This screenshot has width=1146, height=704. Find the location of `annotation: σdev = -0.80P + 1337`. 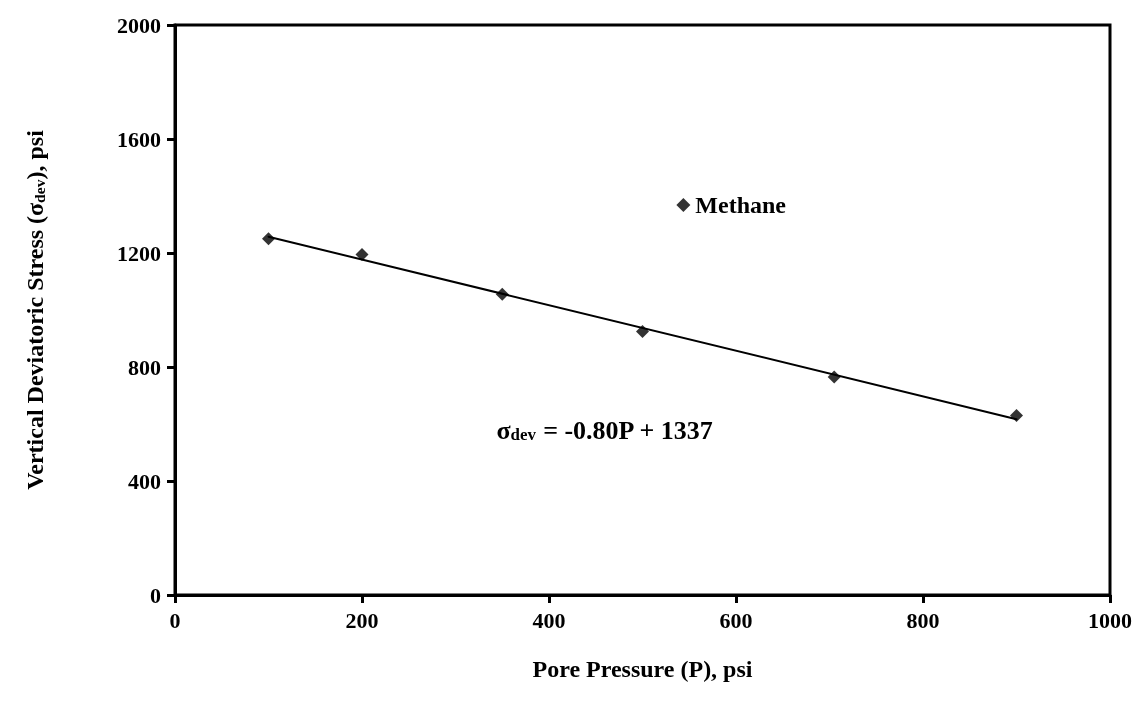

annotation: σdev = -0.80P + 1337 is located at coordinates (604, 430).